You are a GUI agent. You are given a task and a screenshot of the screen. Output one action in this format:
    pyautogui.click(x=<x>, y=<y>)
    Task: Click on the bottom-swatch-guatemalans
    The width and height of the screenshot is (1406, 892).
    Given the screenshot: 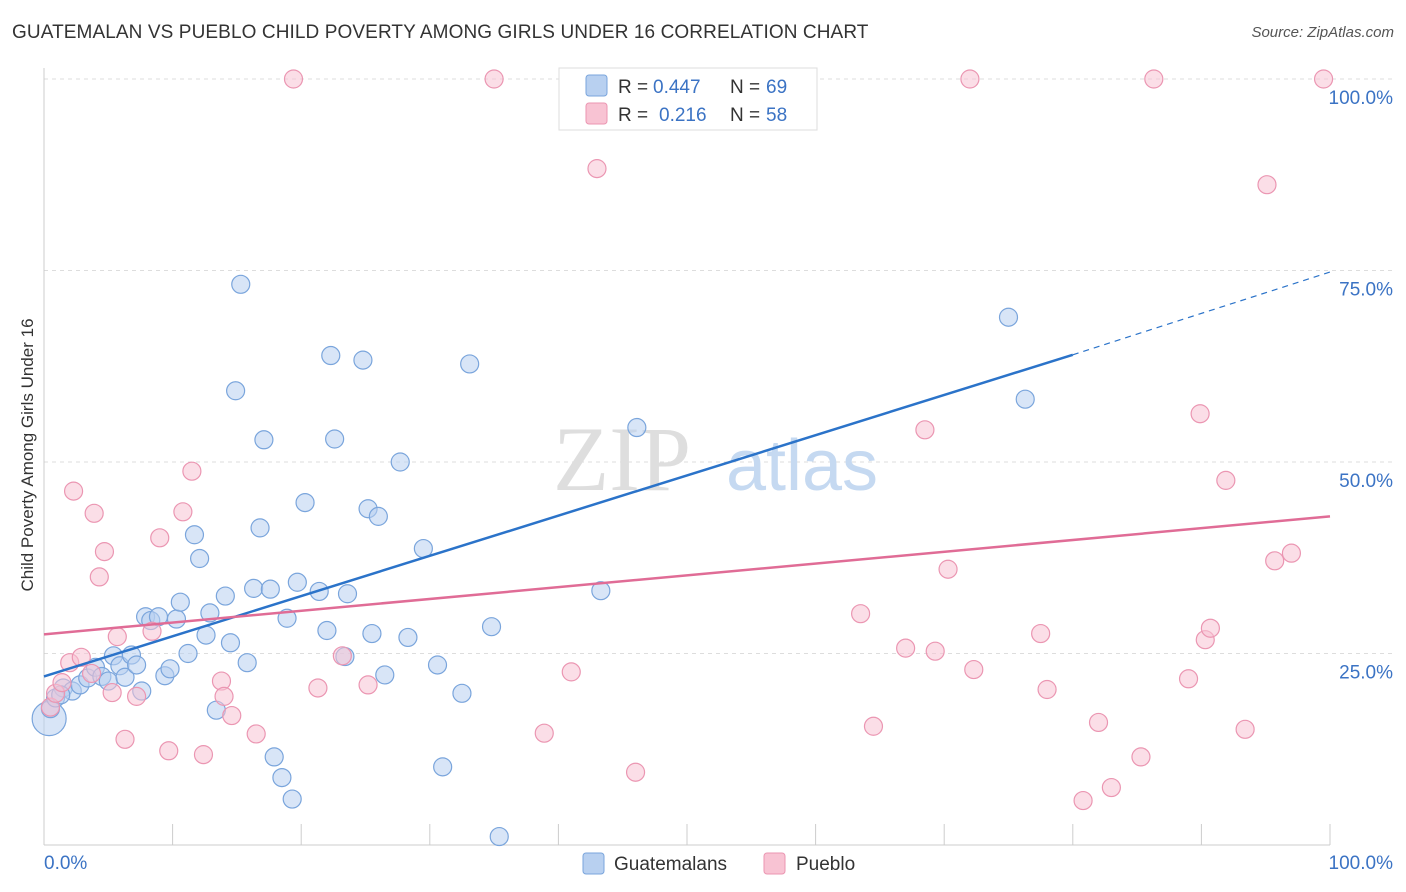 What is the action you would take?
    pyautogui.click(x=593, y=863)
    